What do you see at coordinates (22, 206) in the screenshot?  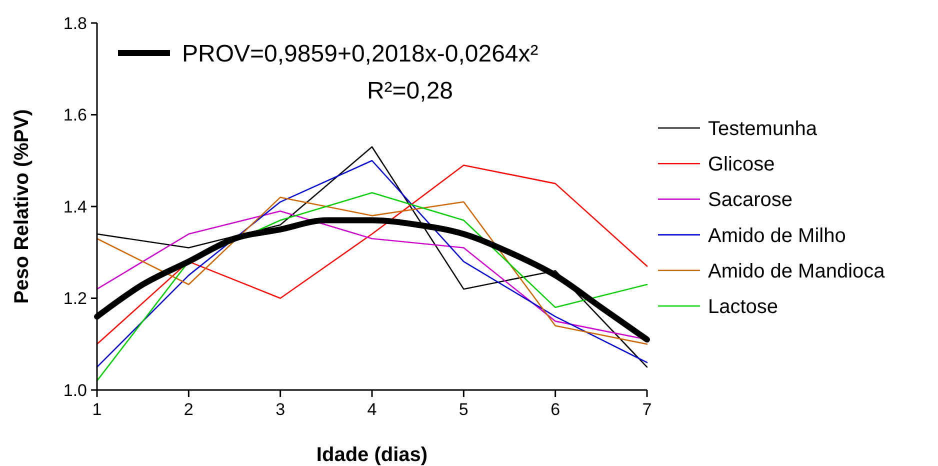 I see `y-axis-title: Peso Relativo (%PV)` at bounding box center [22, 206].